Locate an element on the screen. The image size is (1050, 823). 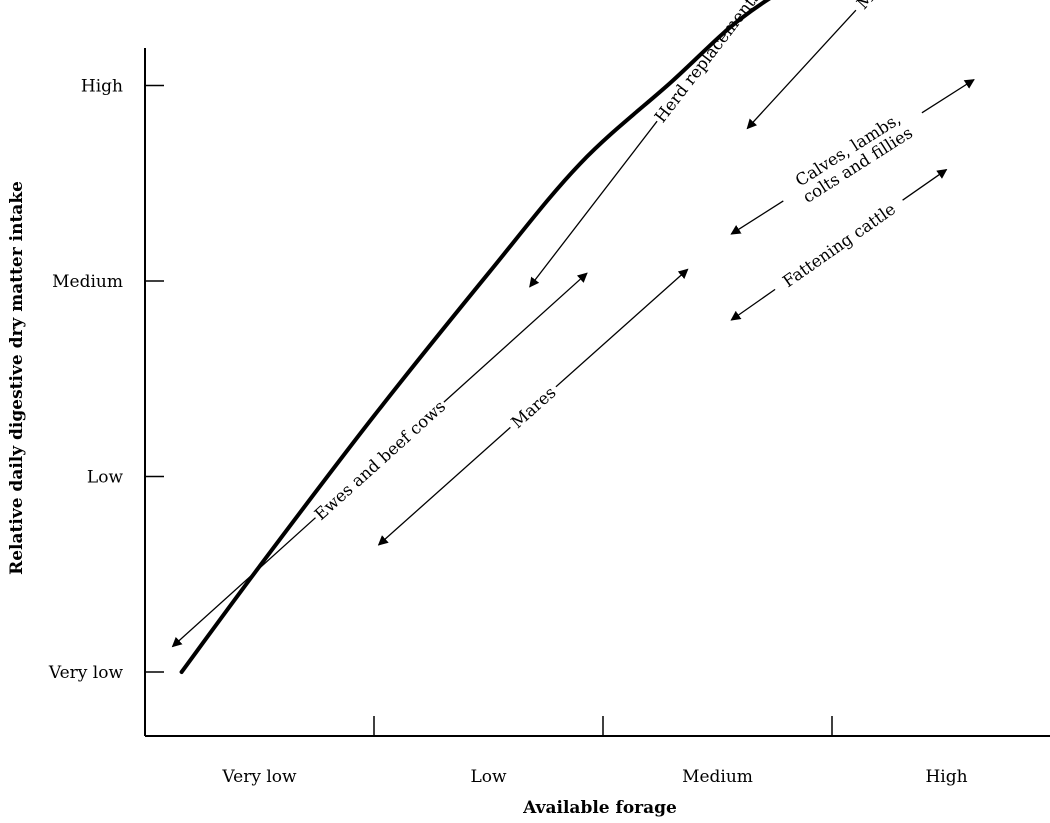
annotation-label-fattening-cattle: Fattening cattle is located at coordinates (839, 245).